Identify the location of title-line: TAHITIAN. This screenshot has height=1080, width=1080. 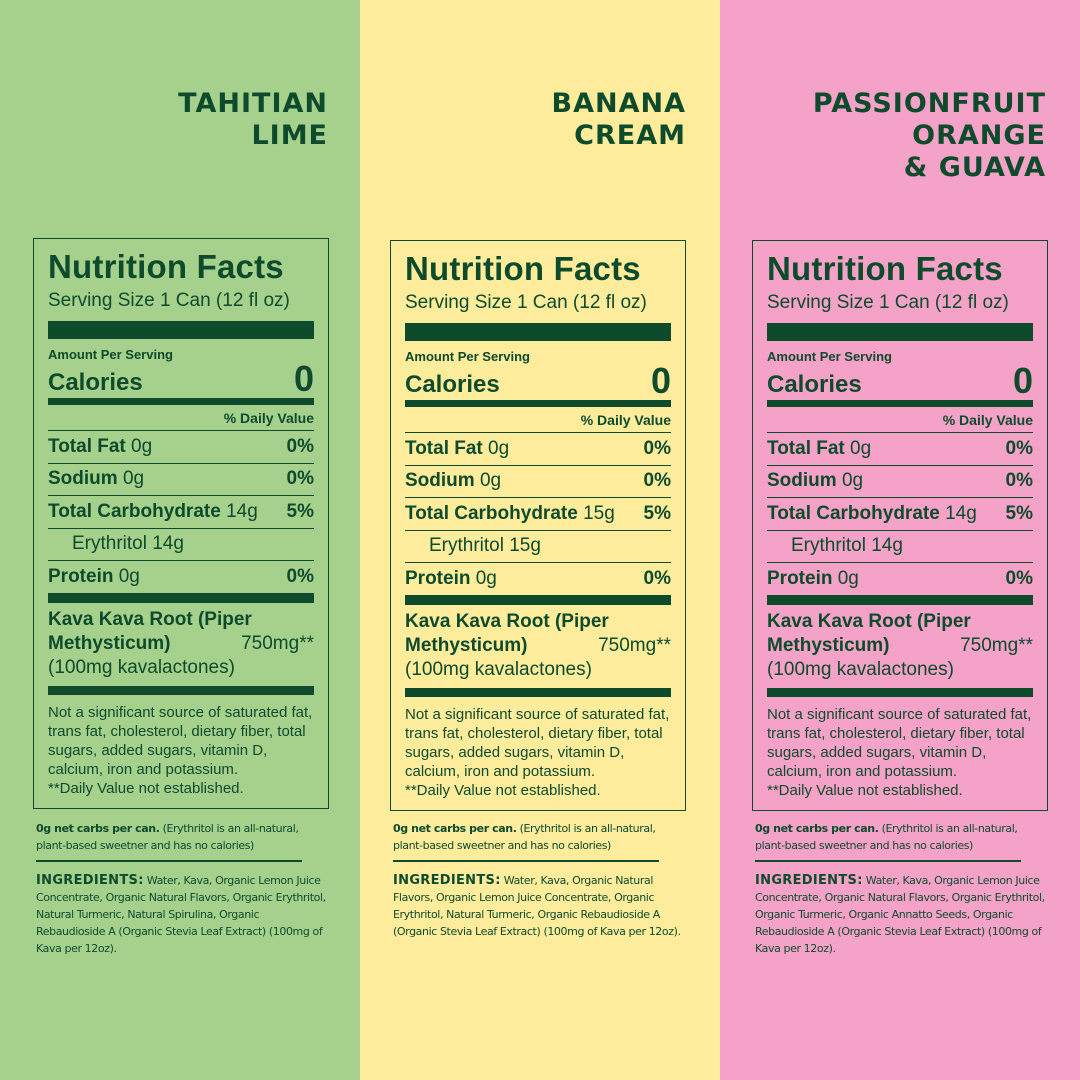
(253, 103).